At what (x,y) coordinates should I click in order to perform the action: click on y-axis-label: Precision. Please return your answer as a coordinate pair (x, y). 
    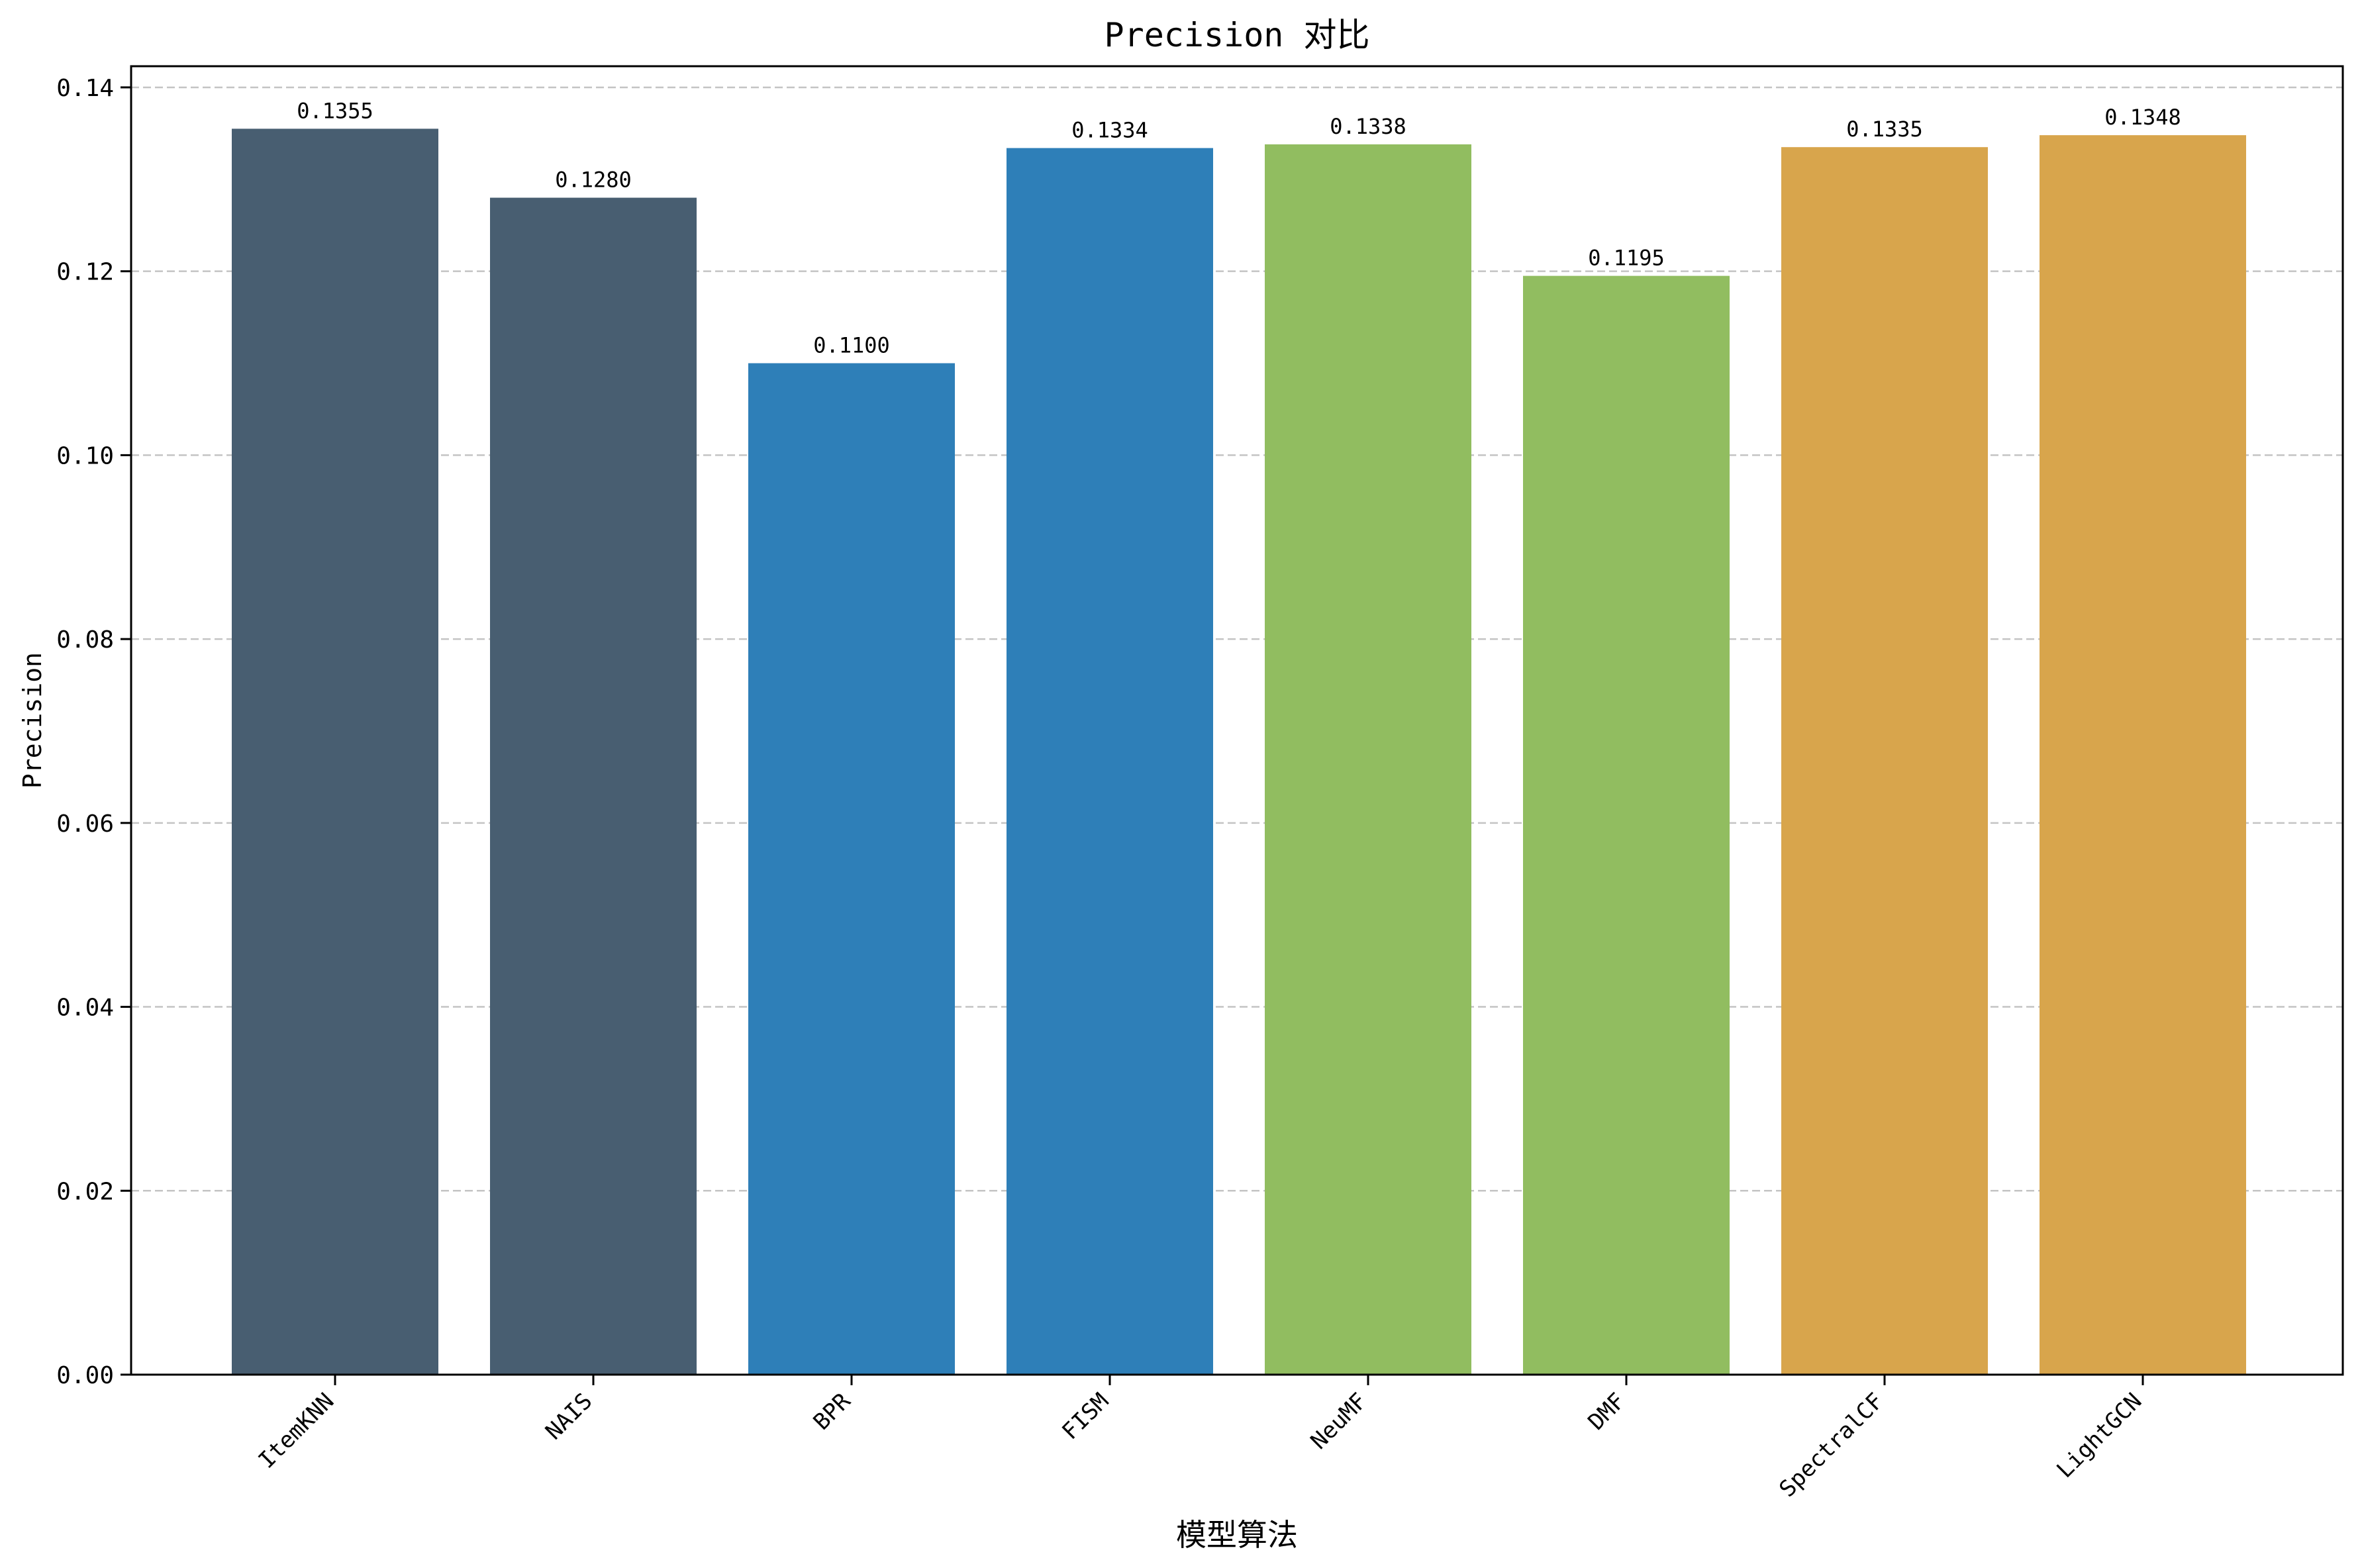
    Looking at the image, I should click on (32, 720).